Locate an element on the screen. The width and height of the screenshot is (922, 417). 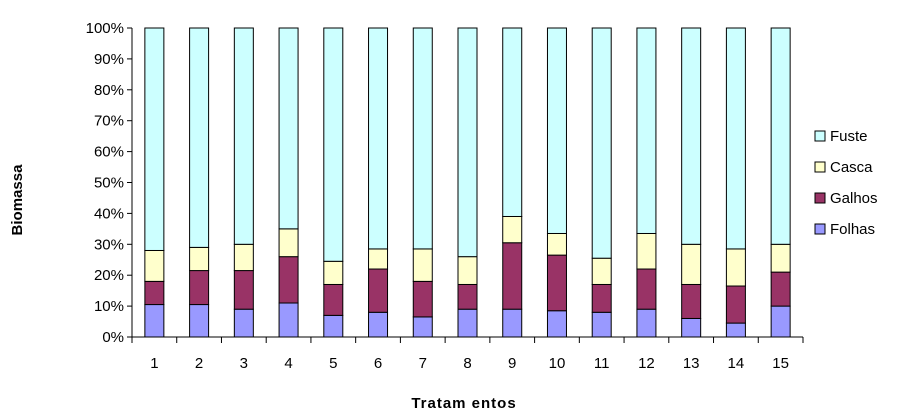
y-tick-label: 40% is located at coordinates (109, 213).